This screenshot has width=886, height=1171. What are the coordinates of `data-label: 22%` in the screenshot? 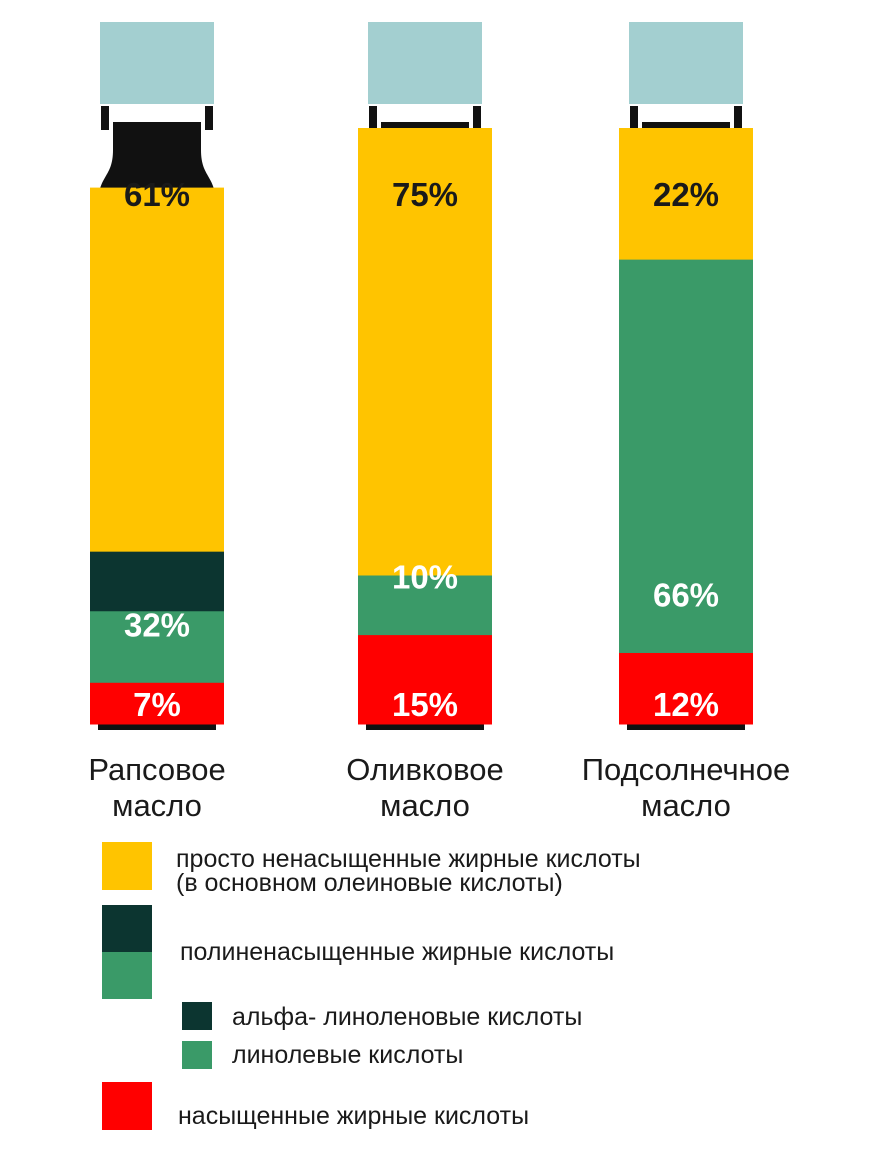 It's located at (686, 194).